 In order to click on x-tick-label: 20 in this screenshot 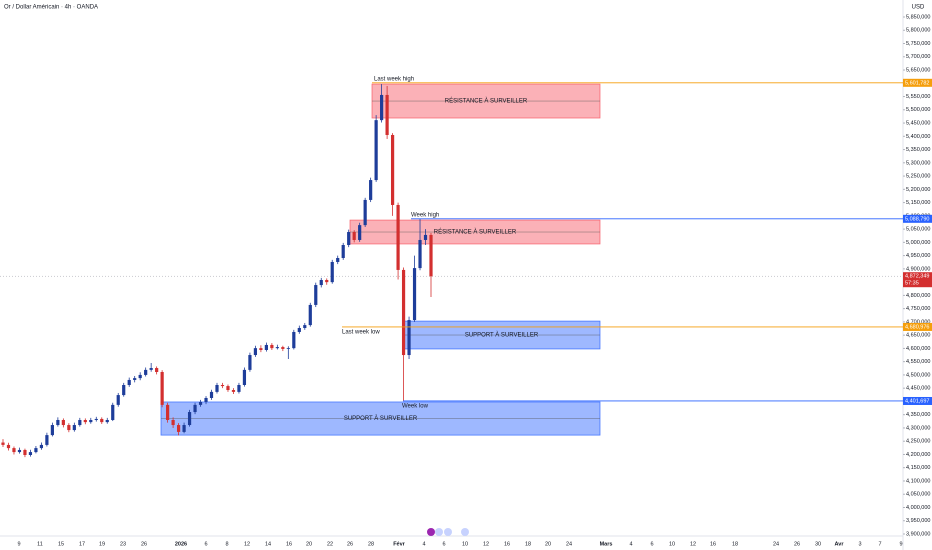, I will do `click(548, 544)`.